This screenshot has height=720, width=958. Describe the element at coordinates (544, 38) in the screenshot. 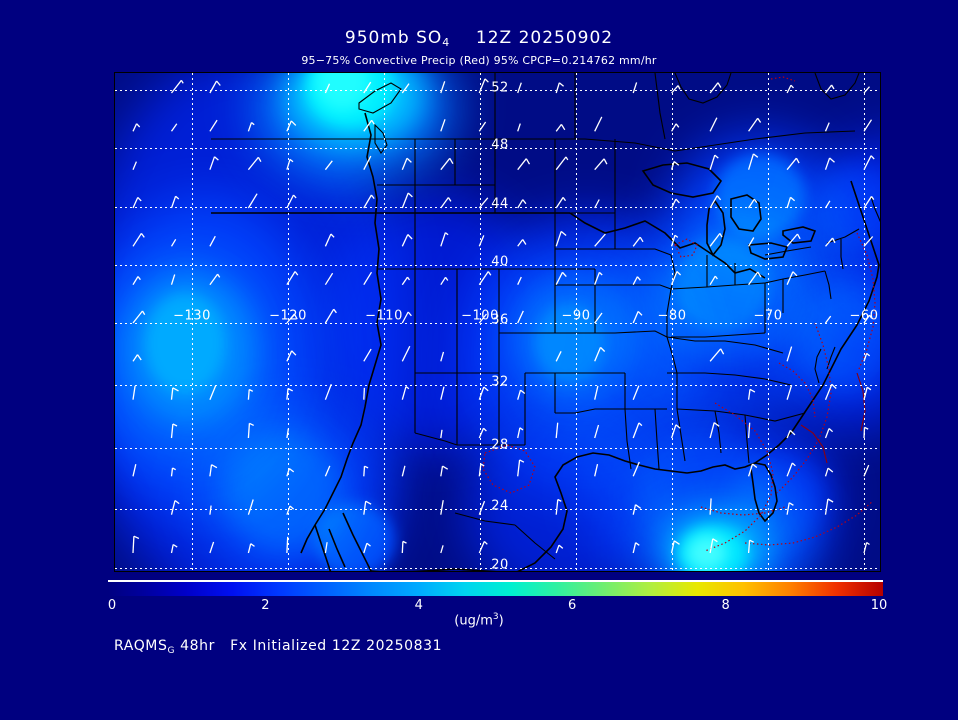

I see `title-valid-time: 12Z 20250902` at that location.